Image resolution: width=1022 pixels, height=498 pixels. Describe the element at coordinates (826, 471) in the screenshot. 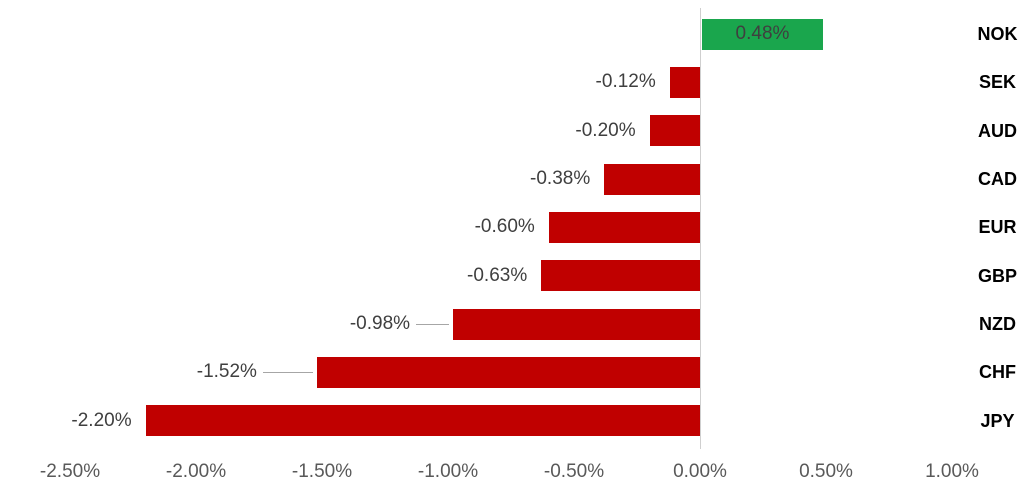

I see `x-tick-label: 0.50%` at that location.